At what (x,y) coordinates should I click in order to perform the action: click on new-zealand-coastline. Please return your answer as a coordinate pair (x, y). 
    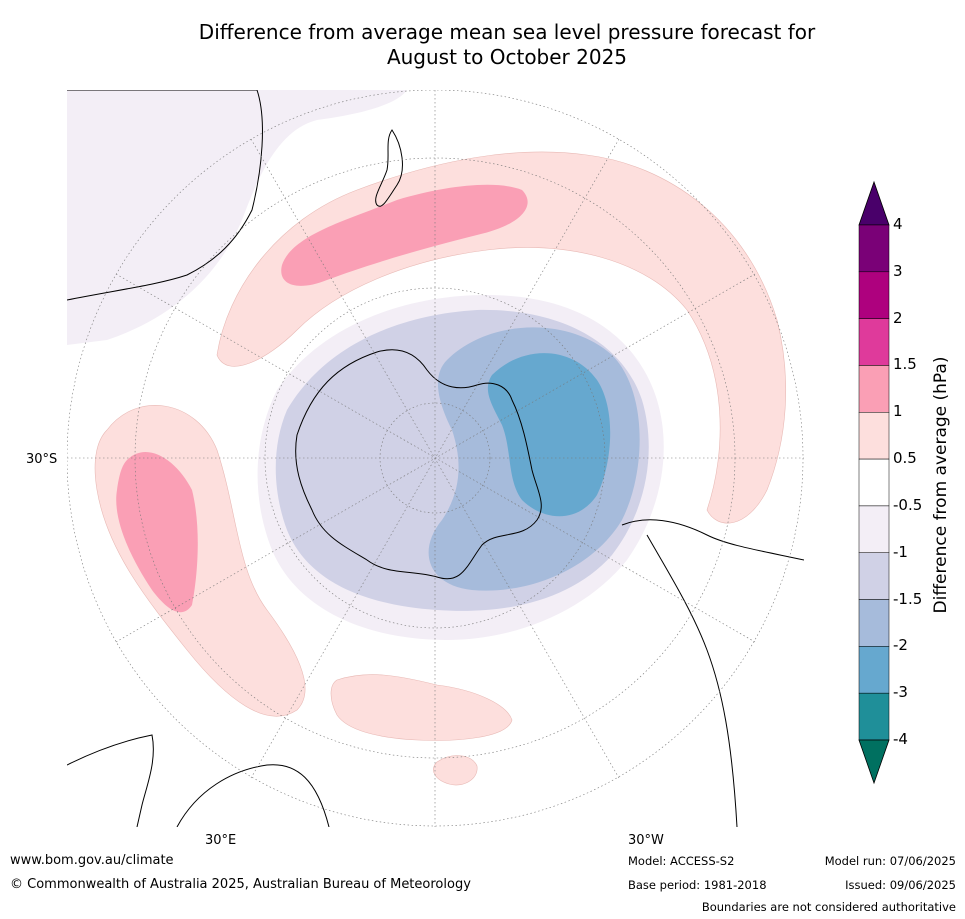
    Looking at the image, I should click on (389, 168).